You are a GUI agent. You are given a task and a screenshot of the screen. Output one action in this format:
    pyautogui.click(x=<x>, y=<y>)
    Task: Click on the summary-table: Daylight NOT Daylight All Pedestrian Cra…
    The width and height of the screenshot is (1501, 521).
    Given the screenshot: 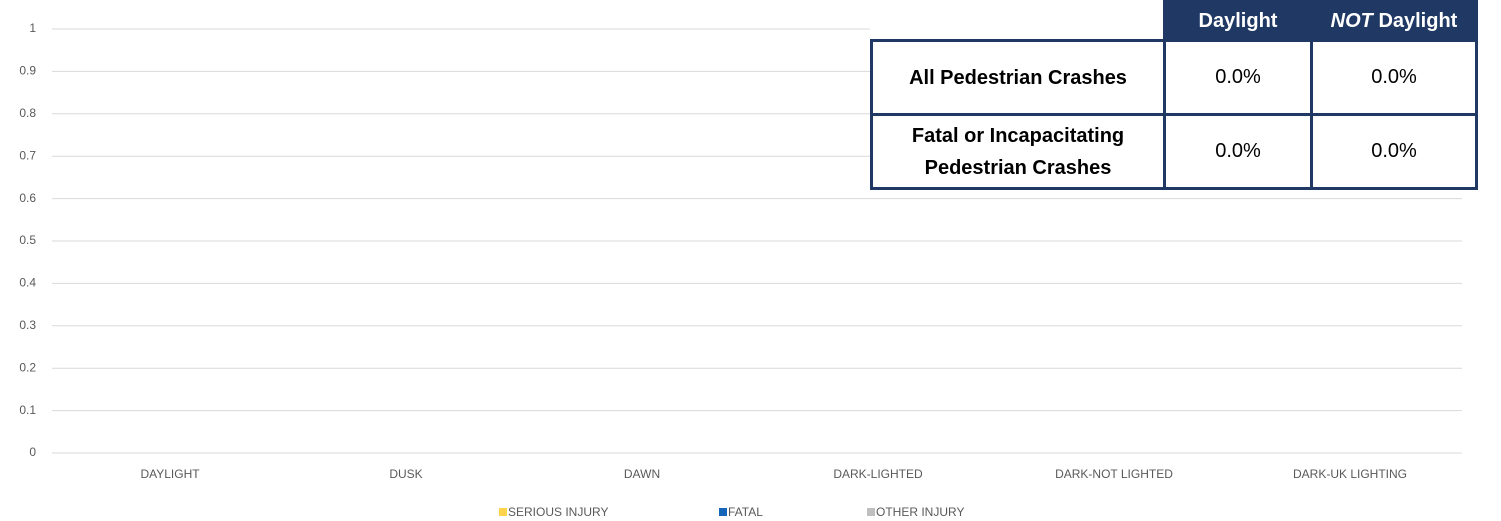 What is the action you would take?
    pyautogui.click(x=1174, y=95)
    